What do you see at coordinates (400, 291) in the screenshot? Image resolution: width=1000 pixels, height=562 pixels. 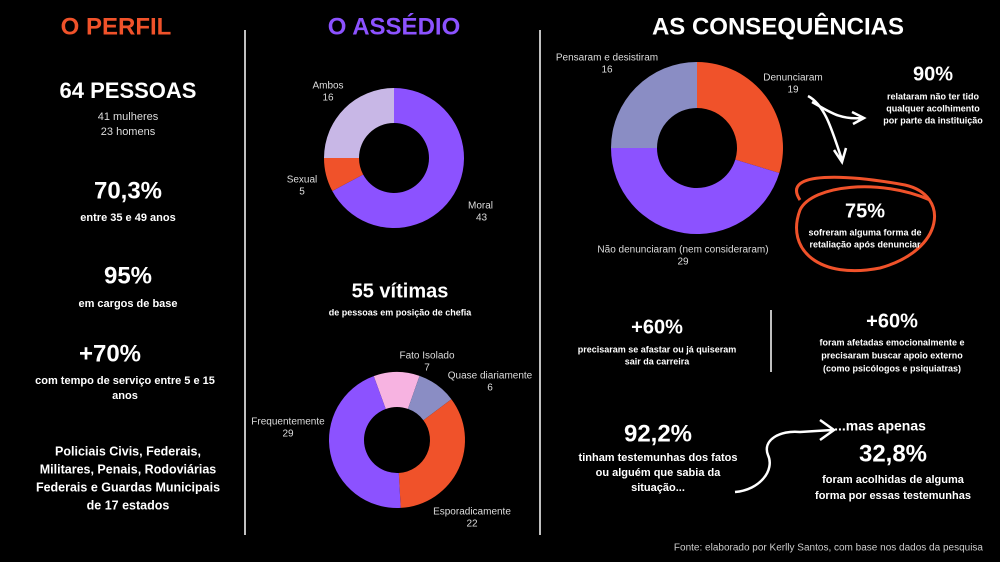 I see `stat-headline: 55 vítimas` at bounding box center [400, 291].